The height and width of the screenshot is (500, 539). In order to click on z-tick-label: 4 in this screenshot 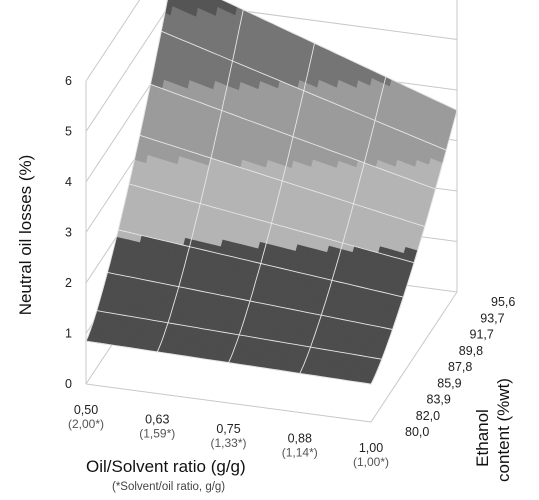, I will do `click(68, 182)`.